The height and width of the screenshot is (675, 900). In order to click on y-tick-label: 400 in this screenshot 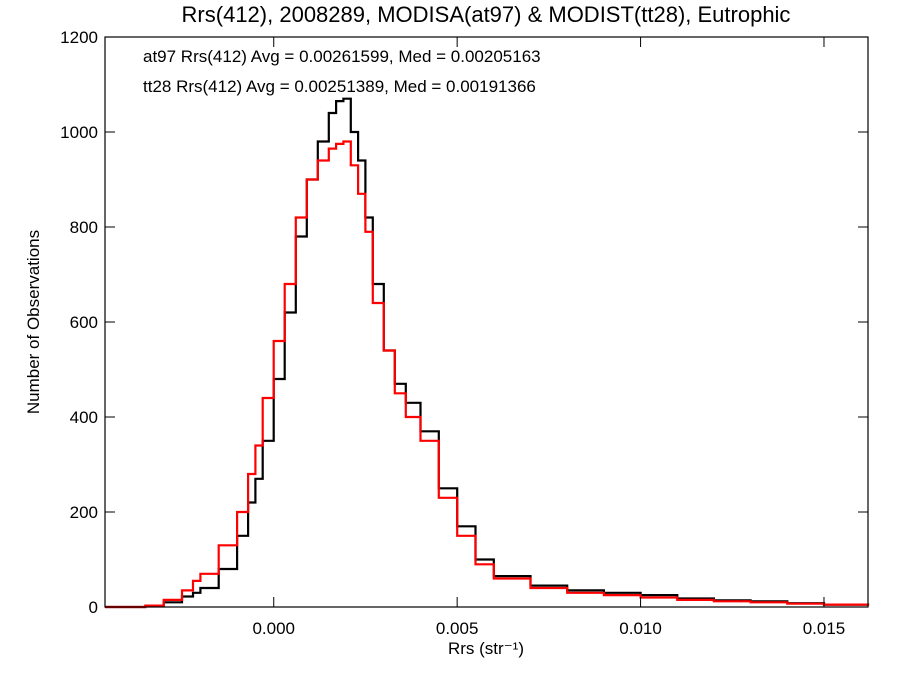, I will do `click(84, 417)`.